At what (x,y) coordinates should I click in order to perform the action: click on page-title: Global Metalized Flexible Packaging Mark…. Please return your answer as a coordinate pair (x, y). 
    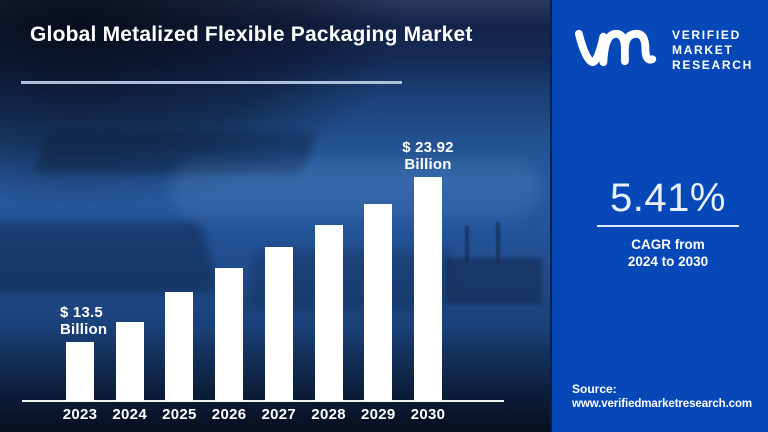
    Looking at the image, I should click on (251, 34).